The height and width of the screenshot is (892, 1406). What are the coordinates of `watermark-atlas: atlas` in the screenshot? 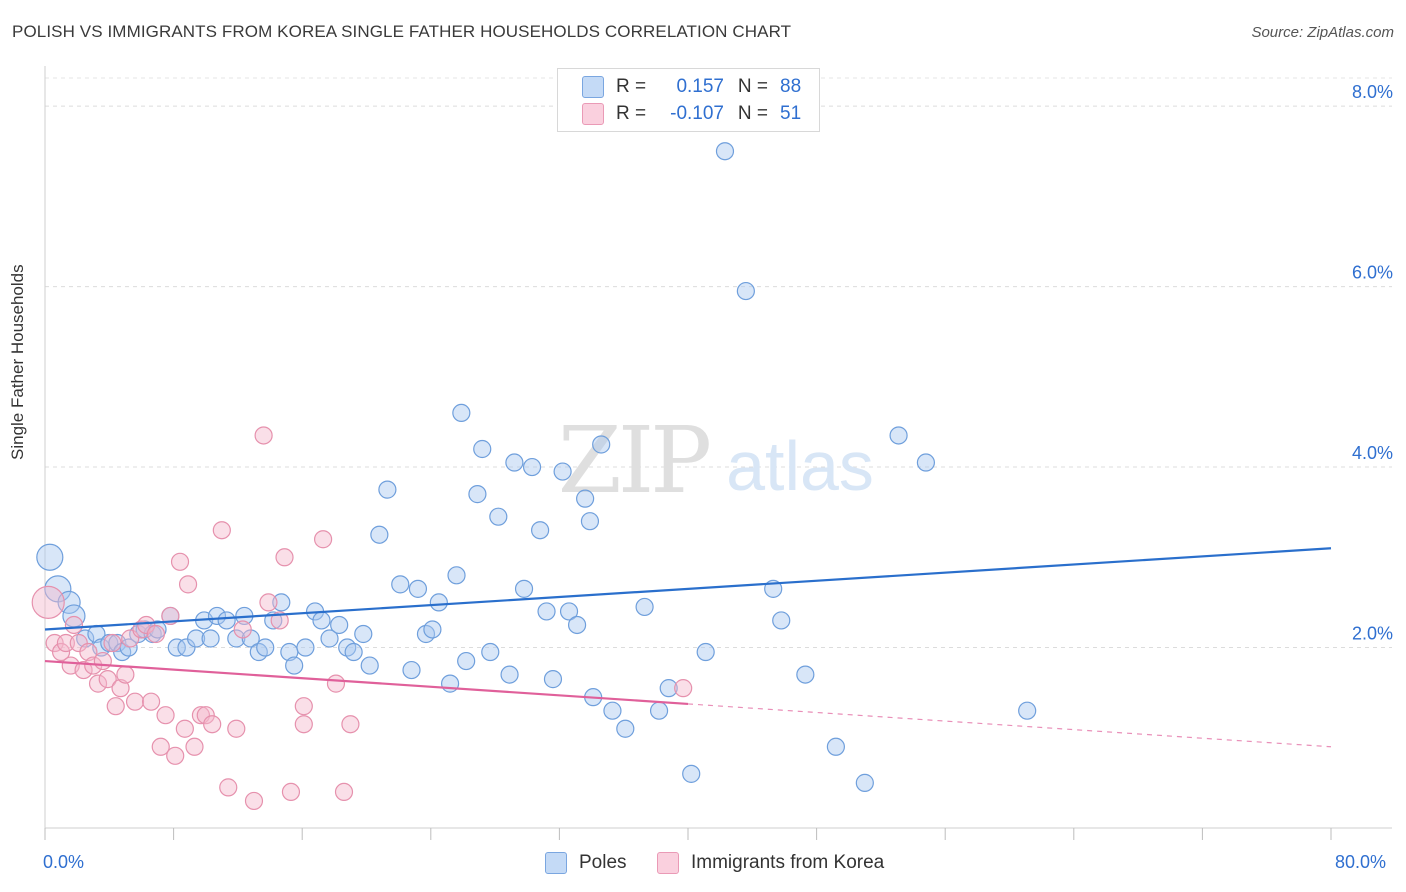 It's located at (800, 466).